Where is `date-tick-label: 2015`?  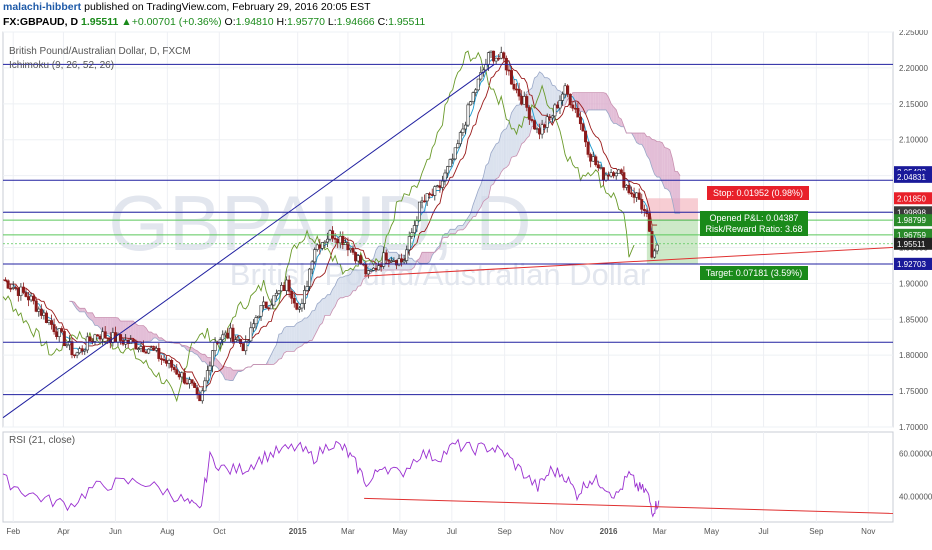 date-tick-label: 2015 is located at coordinates (298, 531).